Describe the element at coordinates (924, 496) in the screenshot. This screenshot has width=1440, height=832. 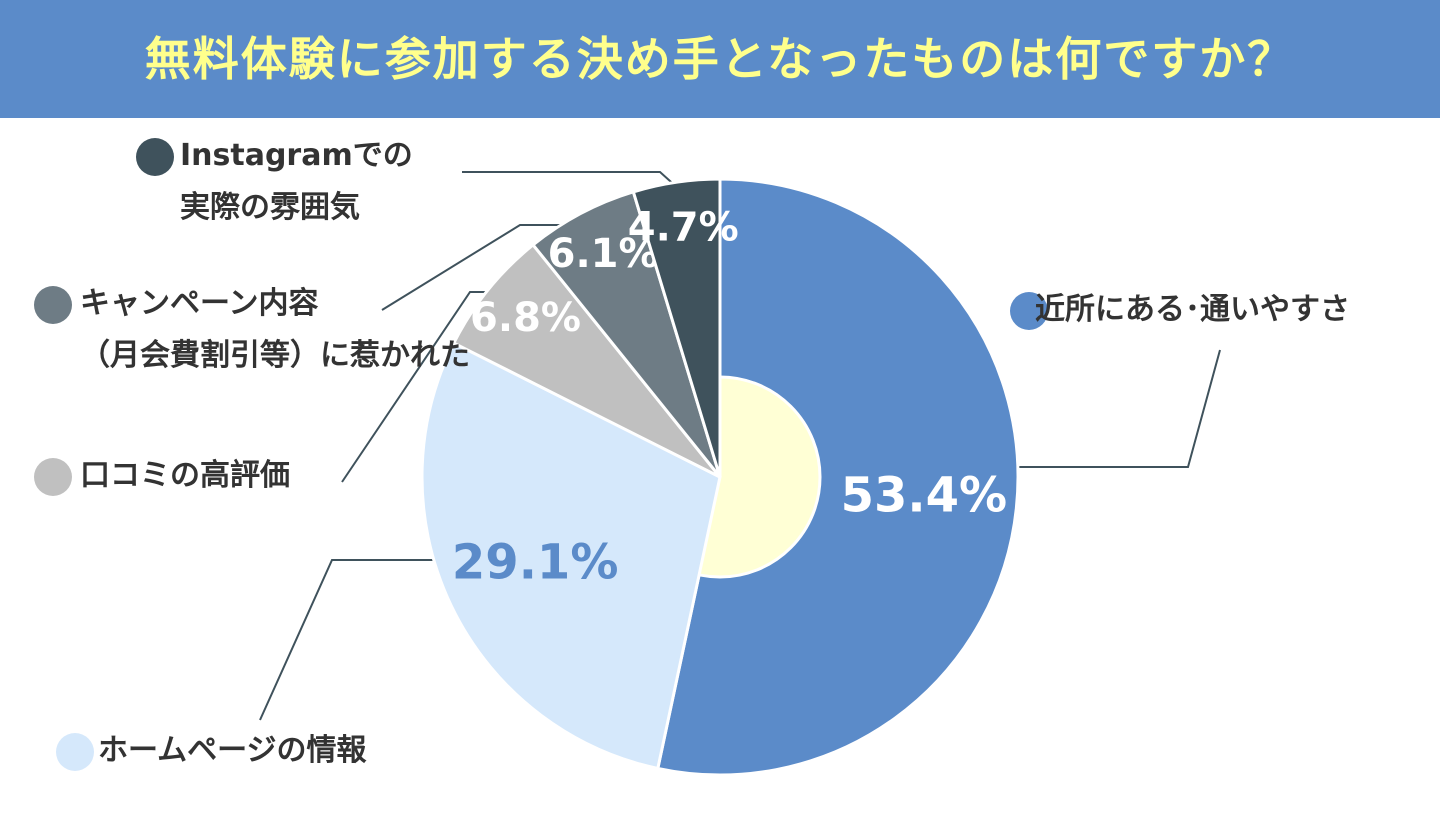
I see `value-label: 53.4%` at that location.